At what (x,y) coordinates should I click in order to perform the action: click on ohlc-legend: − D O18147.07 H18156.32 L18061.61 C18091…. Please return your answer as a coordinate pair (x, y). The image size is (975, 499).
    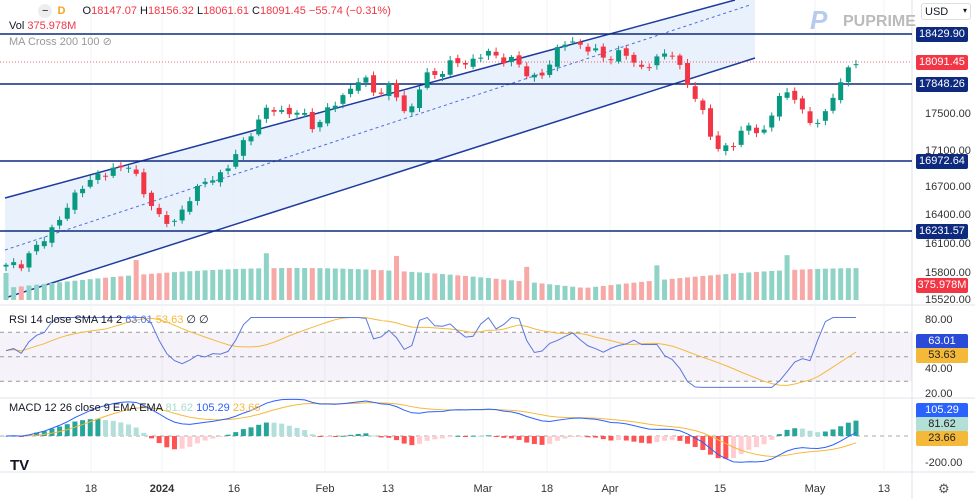
    Looking at the image, I should click on (214, 11).